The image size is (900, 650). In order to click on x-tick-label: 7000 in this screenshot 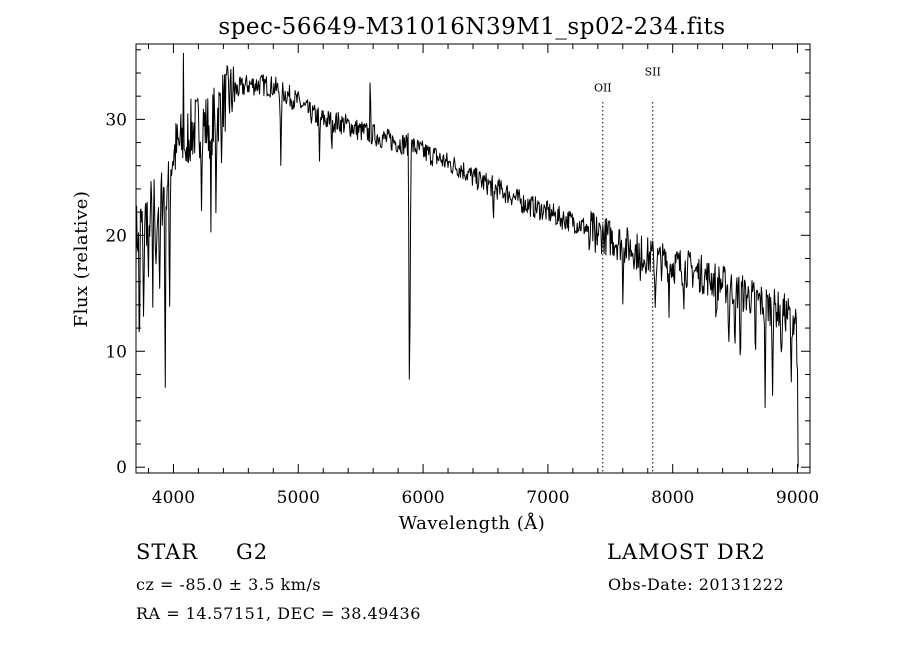, I will do `click(547, 498)`.